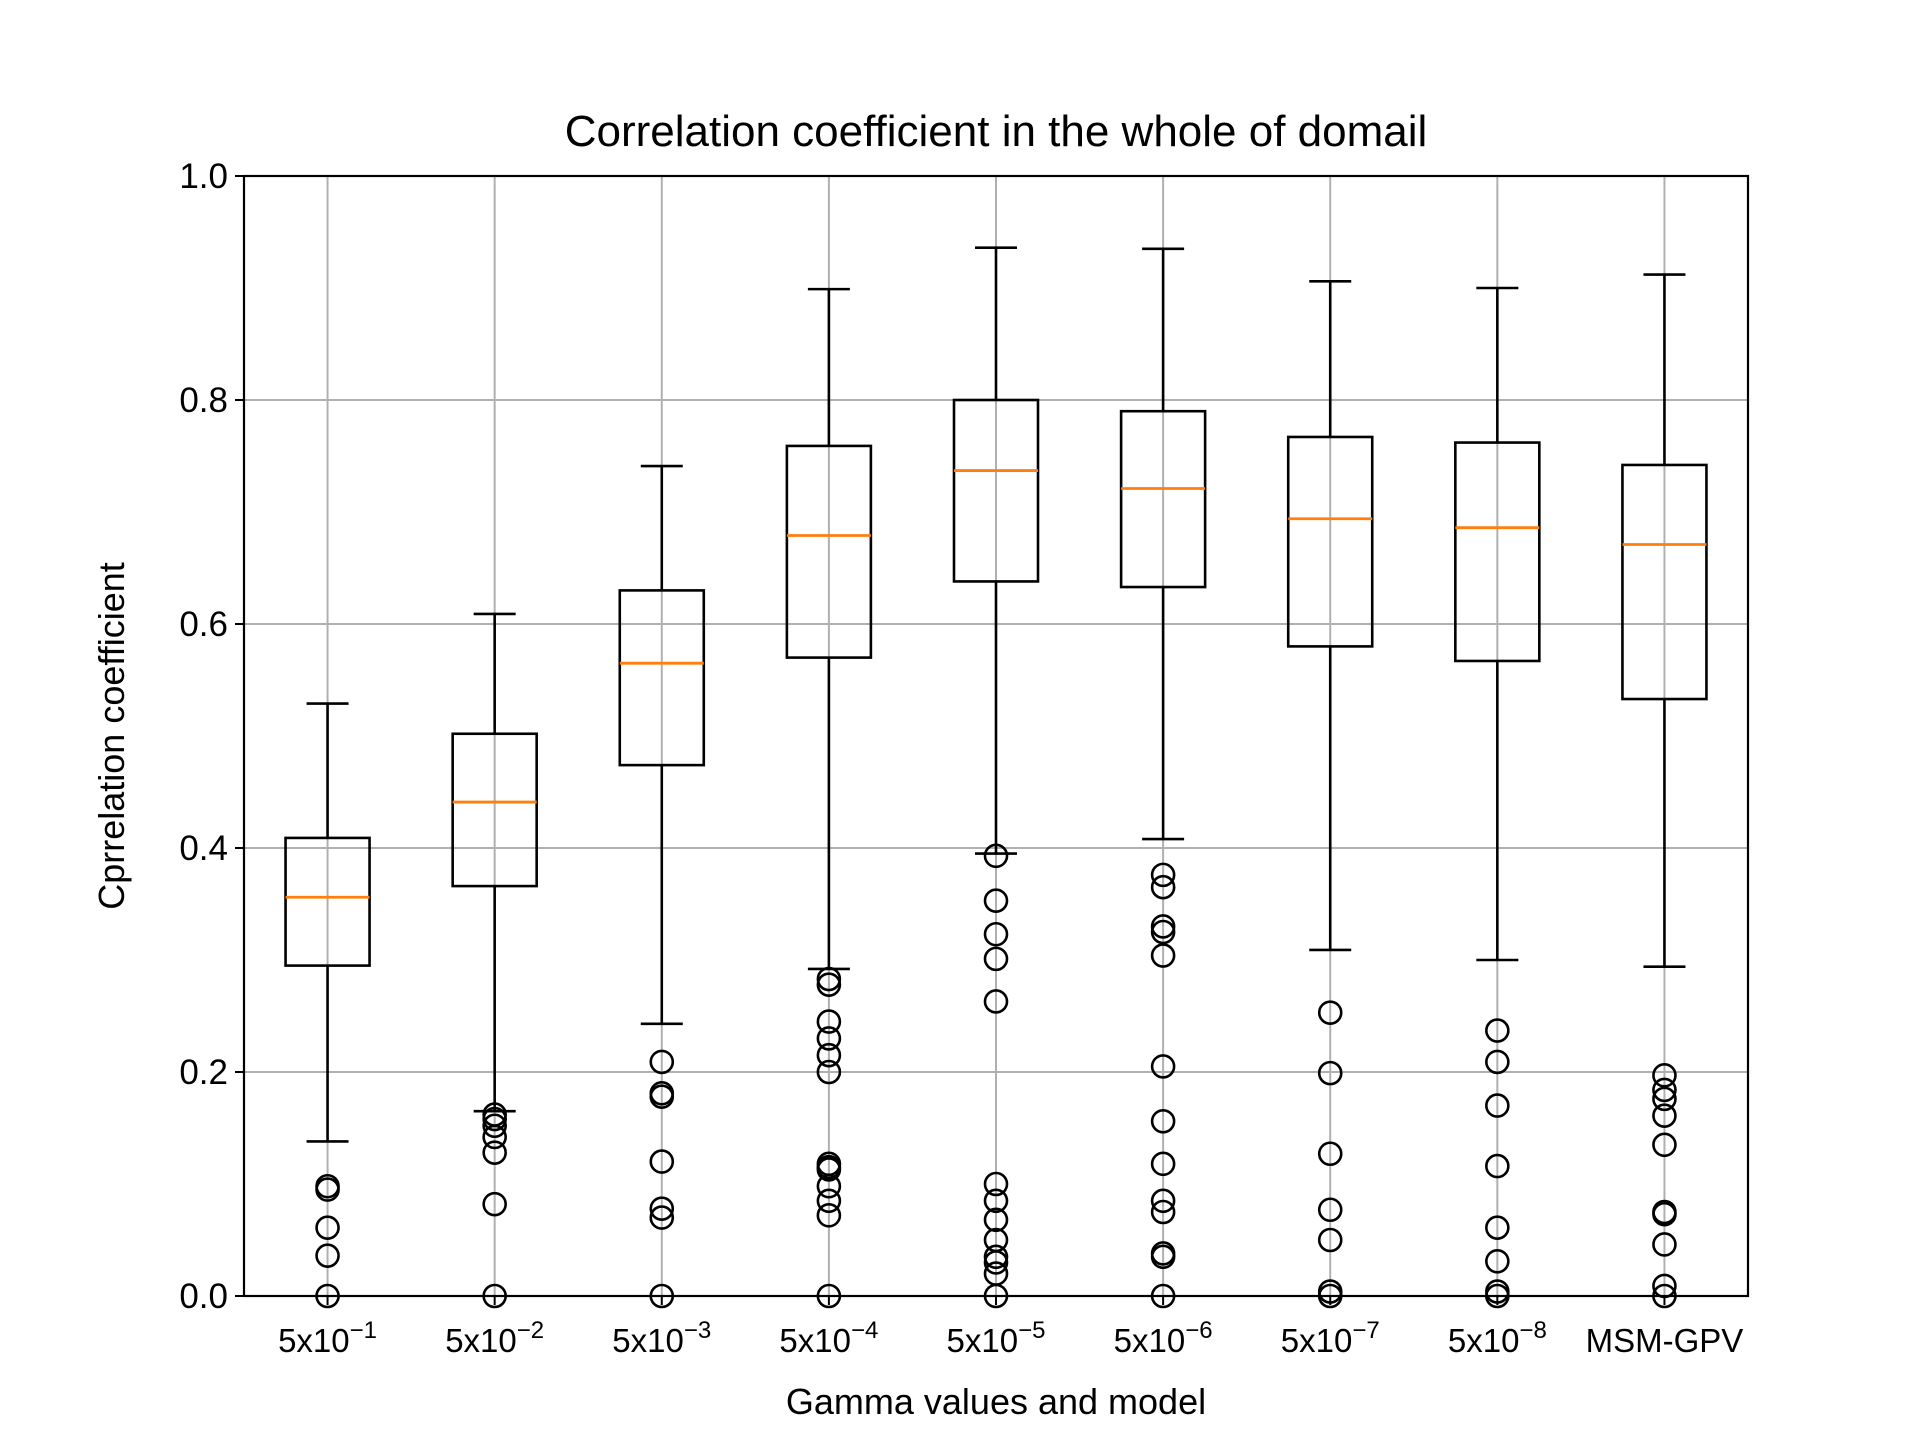  Describe the element at coordinates (1497, 1338) in the screenshot. I see `x-tick-label: 5x10⁻⁸` at that location.